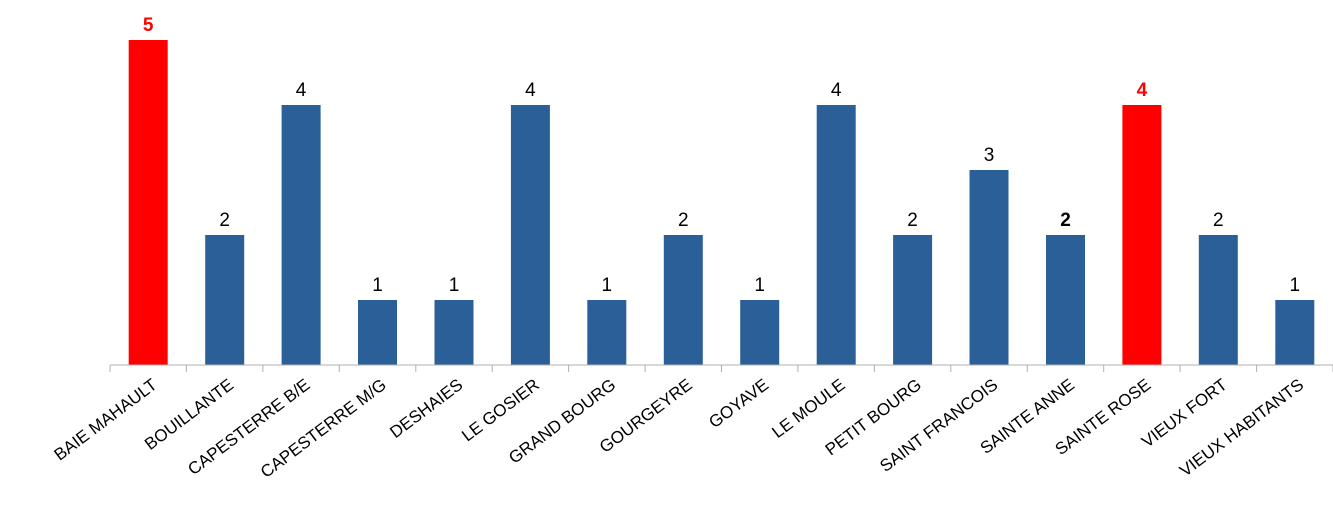 The image size is (1333, 517). I want to click on bar-gourgeyre, so click(683, 300).